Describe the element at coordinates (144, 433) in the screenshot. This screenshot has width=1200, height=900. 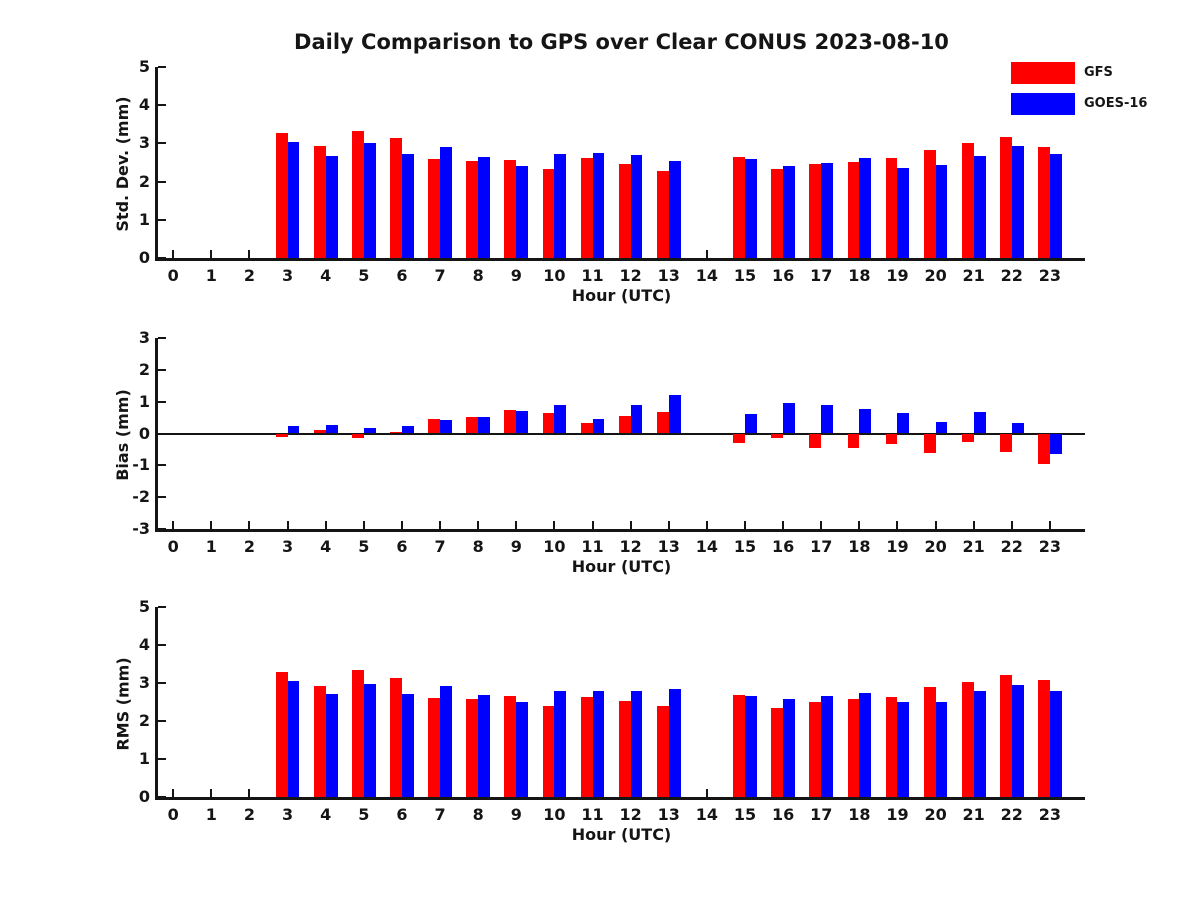
I see `y-tick-label: 0` at that location.